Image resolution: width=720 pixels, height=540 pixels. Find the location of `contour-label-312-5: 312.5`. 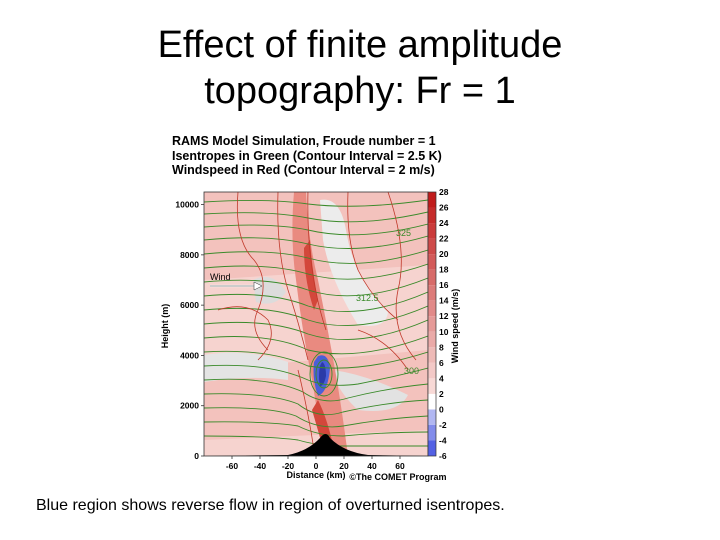

contour-label-312-5: 312.5 is located at coordinates (367, 298).